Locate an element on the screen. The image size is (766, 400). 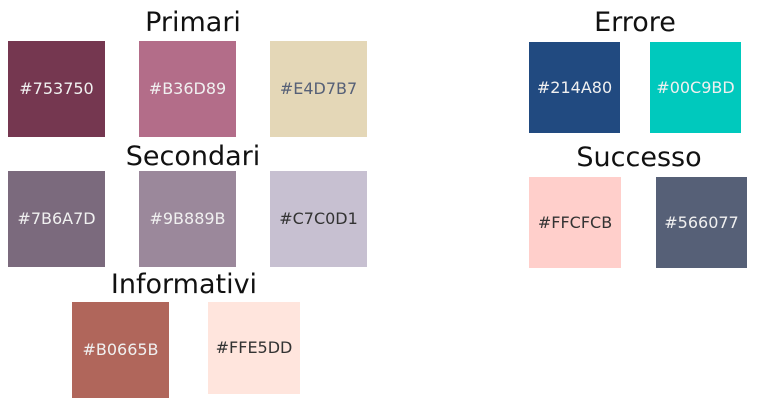
swatch-errore-2: #00C9BD is located at coordinates (695, 87).